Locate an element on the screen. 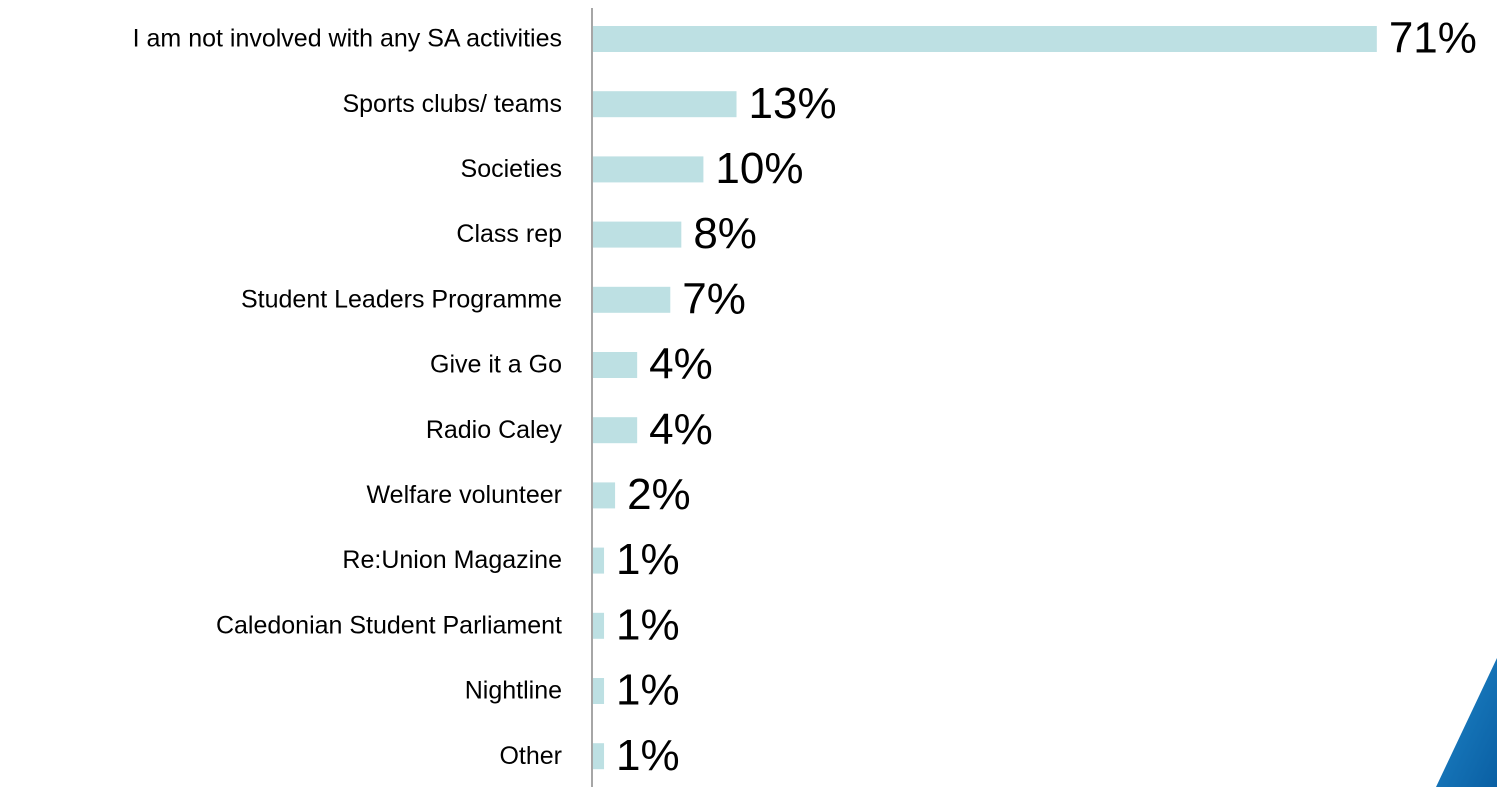 Image resolution: width=1497 pixels, height=787 pixels. category-label: I am not involved with any SA activities is located at coordinates (347, 39).